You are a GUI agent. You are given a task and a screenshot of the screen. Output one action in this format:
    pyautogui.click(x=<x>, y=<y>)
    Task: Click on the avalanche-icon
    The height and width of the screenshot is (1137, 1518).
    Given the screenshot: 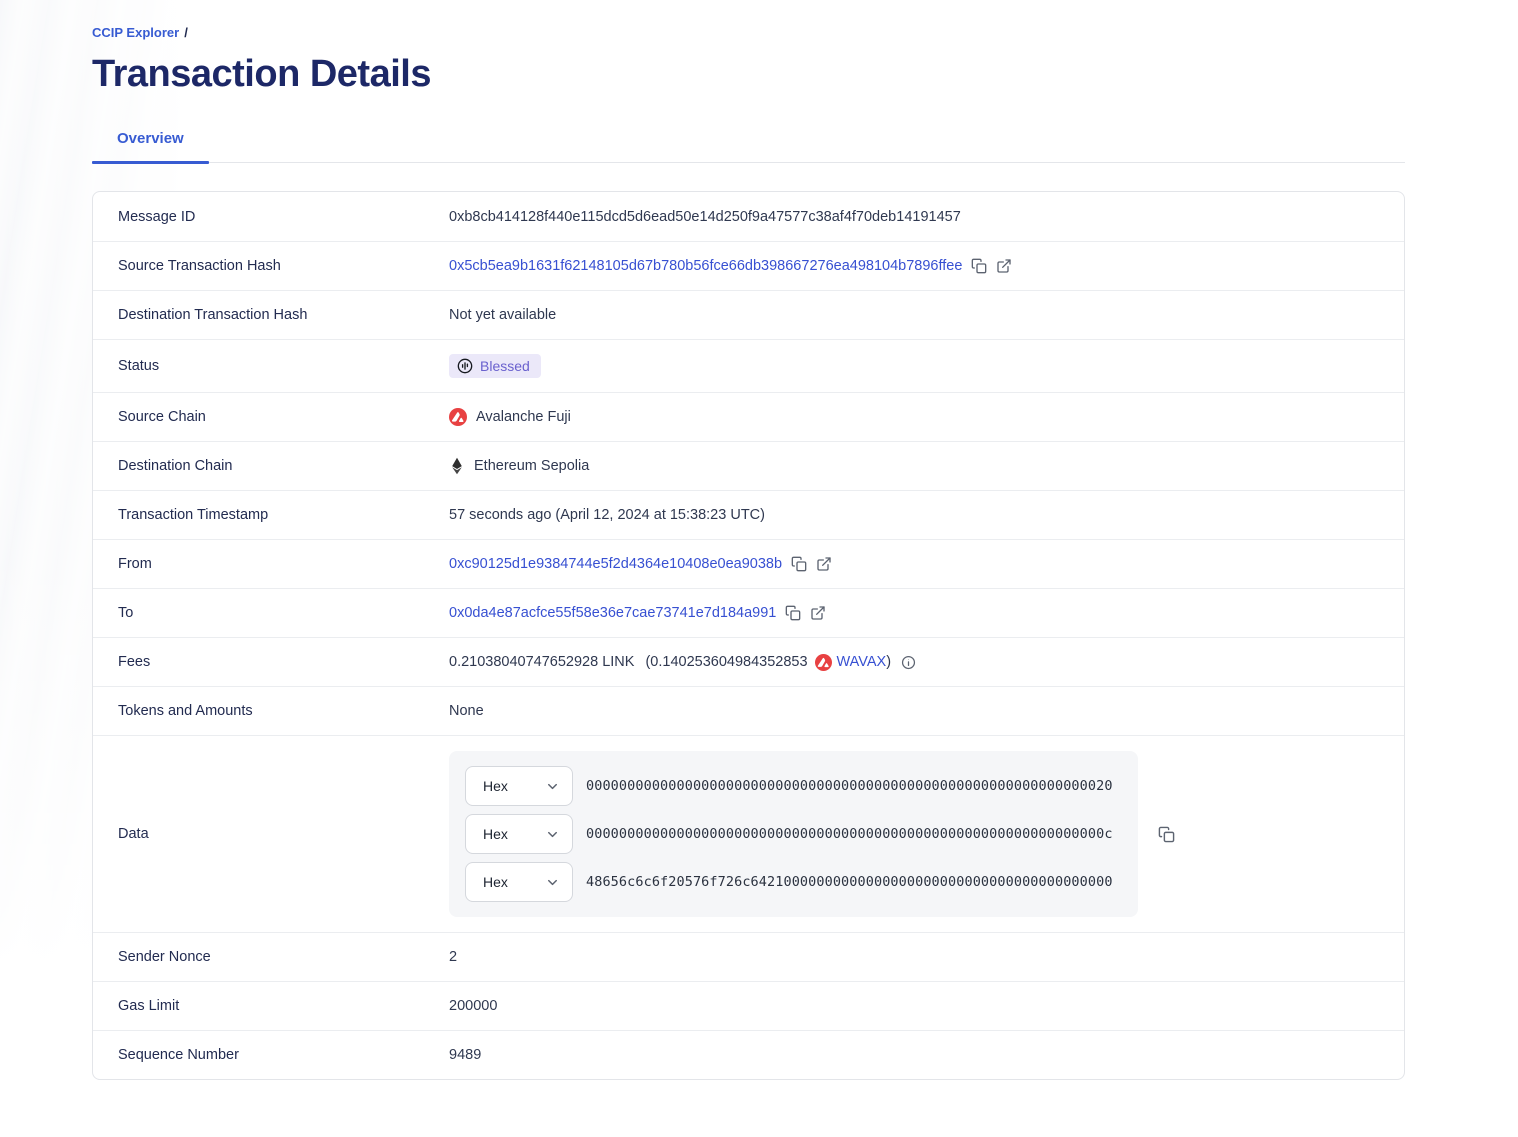 What is the action you would take?
    pyautogui.click(x=458, y=417)
    